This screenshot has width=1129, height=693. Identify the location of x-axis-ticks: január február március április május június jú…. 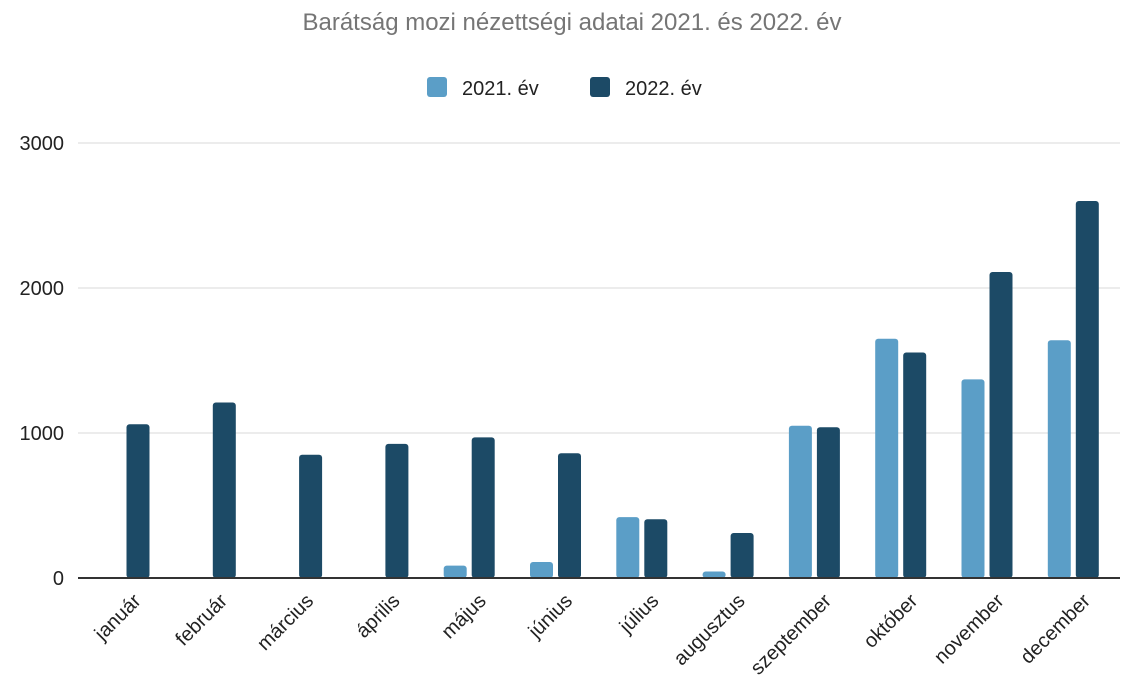
(592, 635).